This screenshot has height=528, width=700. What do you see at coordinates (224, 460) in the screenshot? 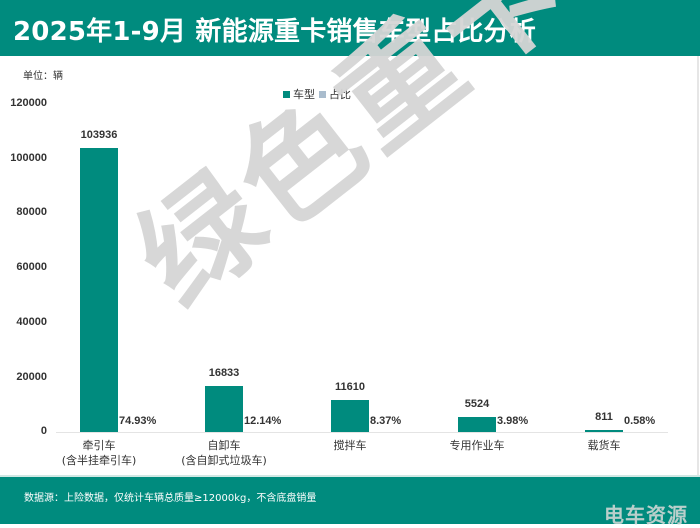
I see `category-label-line2: (含自卸式垃圾车)` at bounding box center [224, 460].